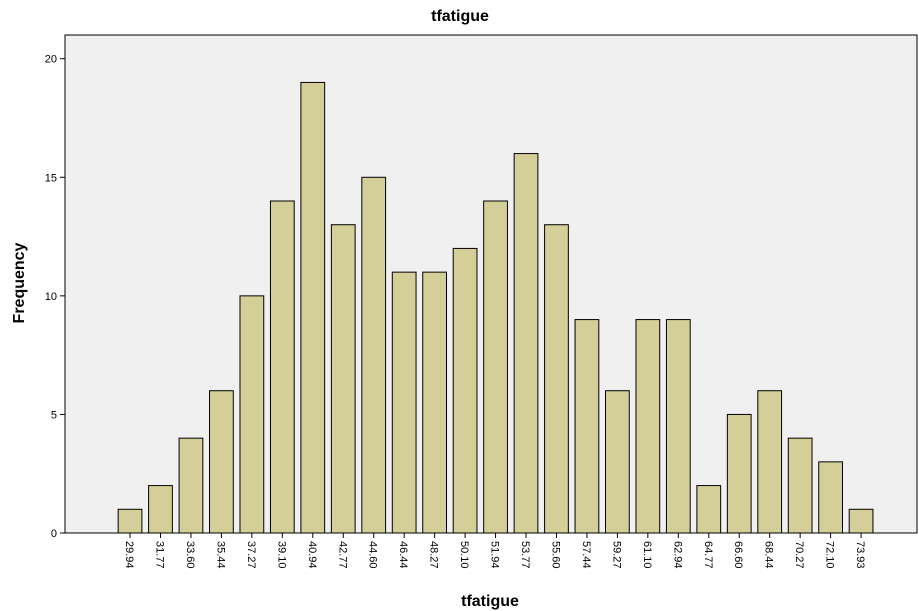 The image size is (919, 611). What do you see at coordinates (251, 555) in the screenshot?
I see `x-tick-label: 37.27` at bounding box center [251, 555].